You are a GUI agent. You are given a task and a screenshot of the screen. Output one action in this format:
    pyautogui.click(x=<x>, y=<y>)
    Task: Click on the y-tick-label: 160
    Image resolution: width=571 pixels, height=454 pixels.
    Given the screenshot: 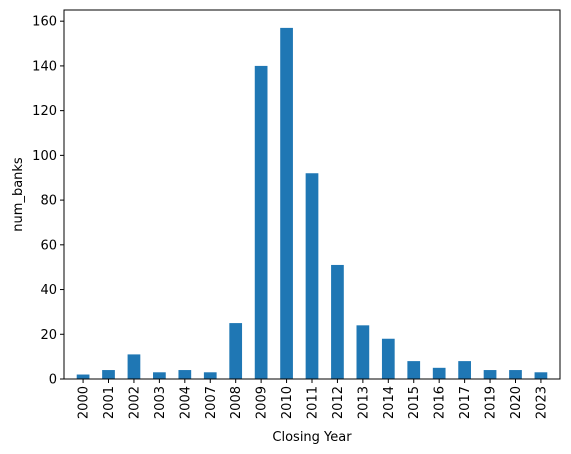 What is the action you would take?
    pyautogui.click(x=44, y=22)
    